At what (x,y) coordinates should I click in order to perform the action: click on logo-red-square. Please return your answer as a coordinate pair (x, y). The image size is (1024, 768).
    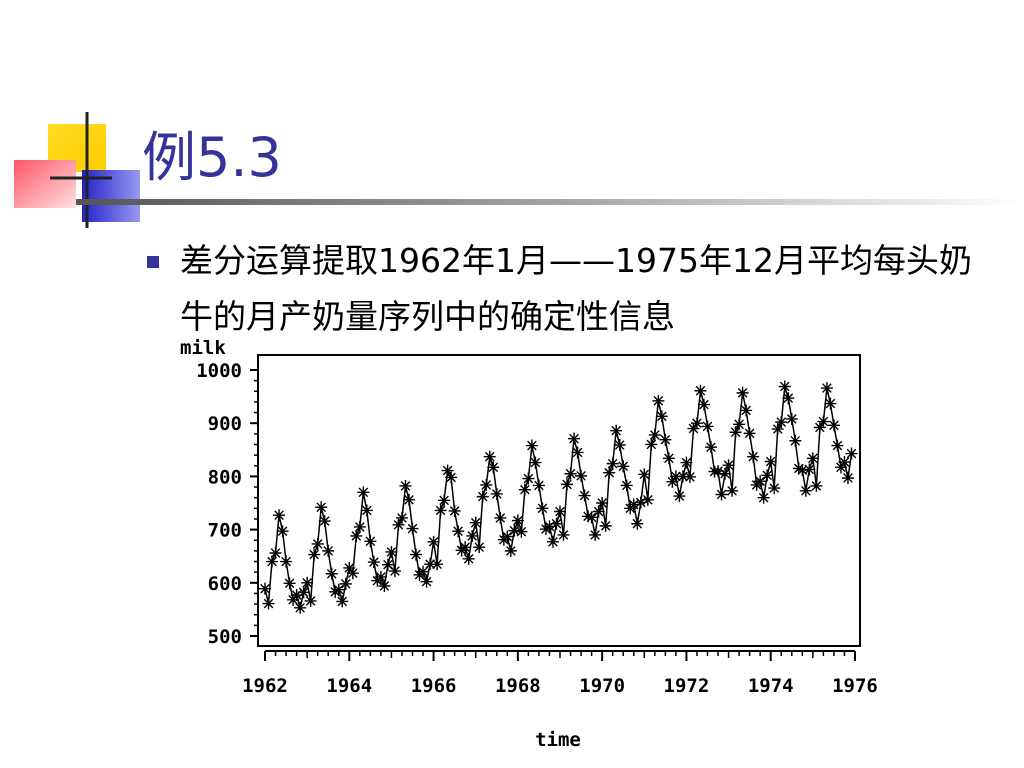
    Looking at the image, I should click on (45, 184).